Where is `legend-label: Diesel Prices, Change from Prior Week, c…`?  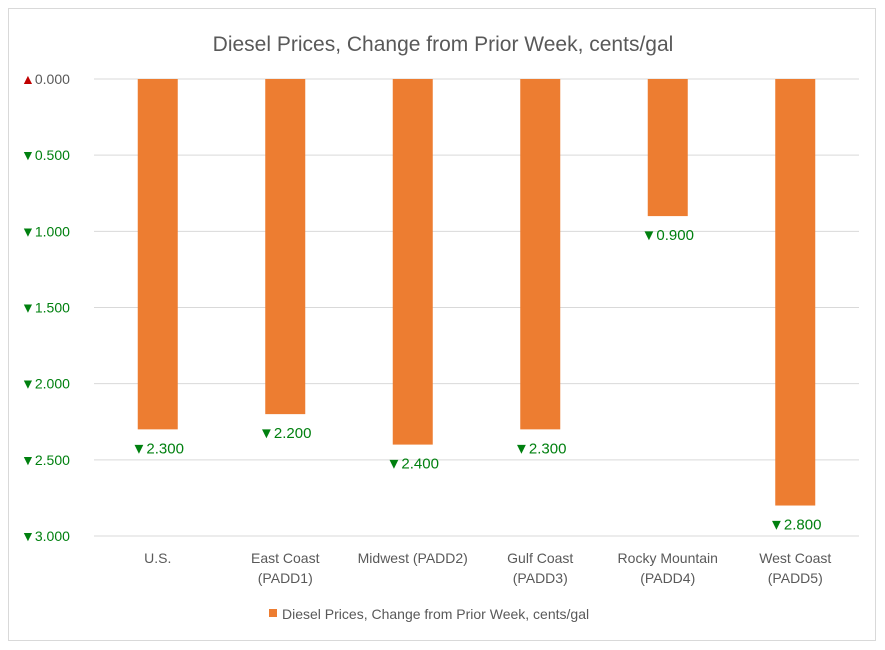 legend-label: Diesel Prices, Change from Prior Week, c… is located at coordinates (435, 614).